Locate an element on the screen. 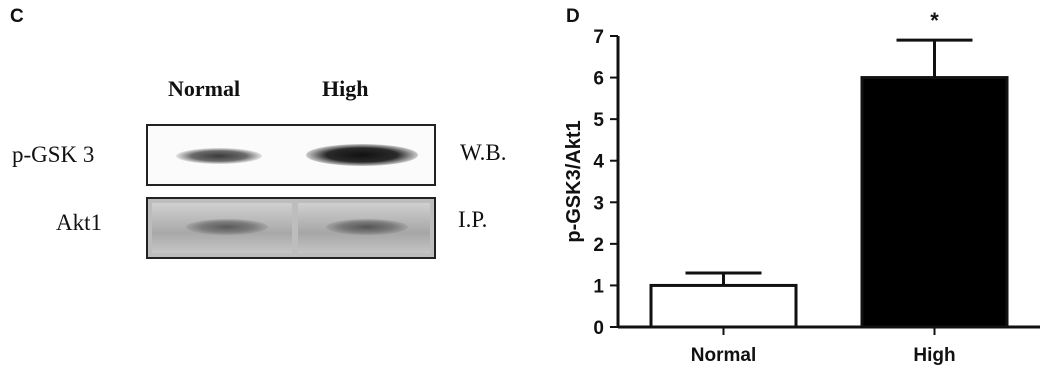  y-tick-label: 2 is located at coordinates (598, 245).